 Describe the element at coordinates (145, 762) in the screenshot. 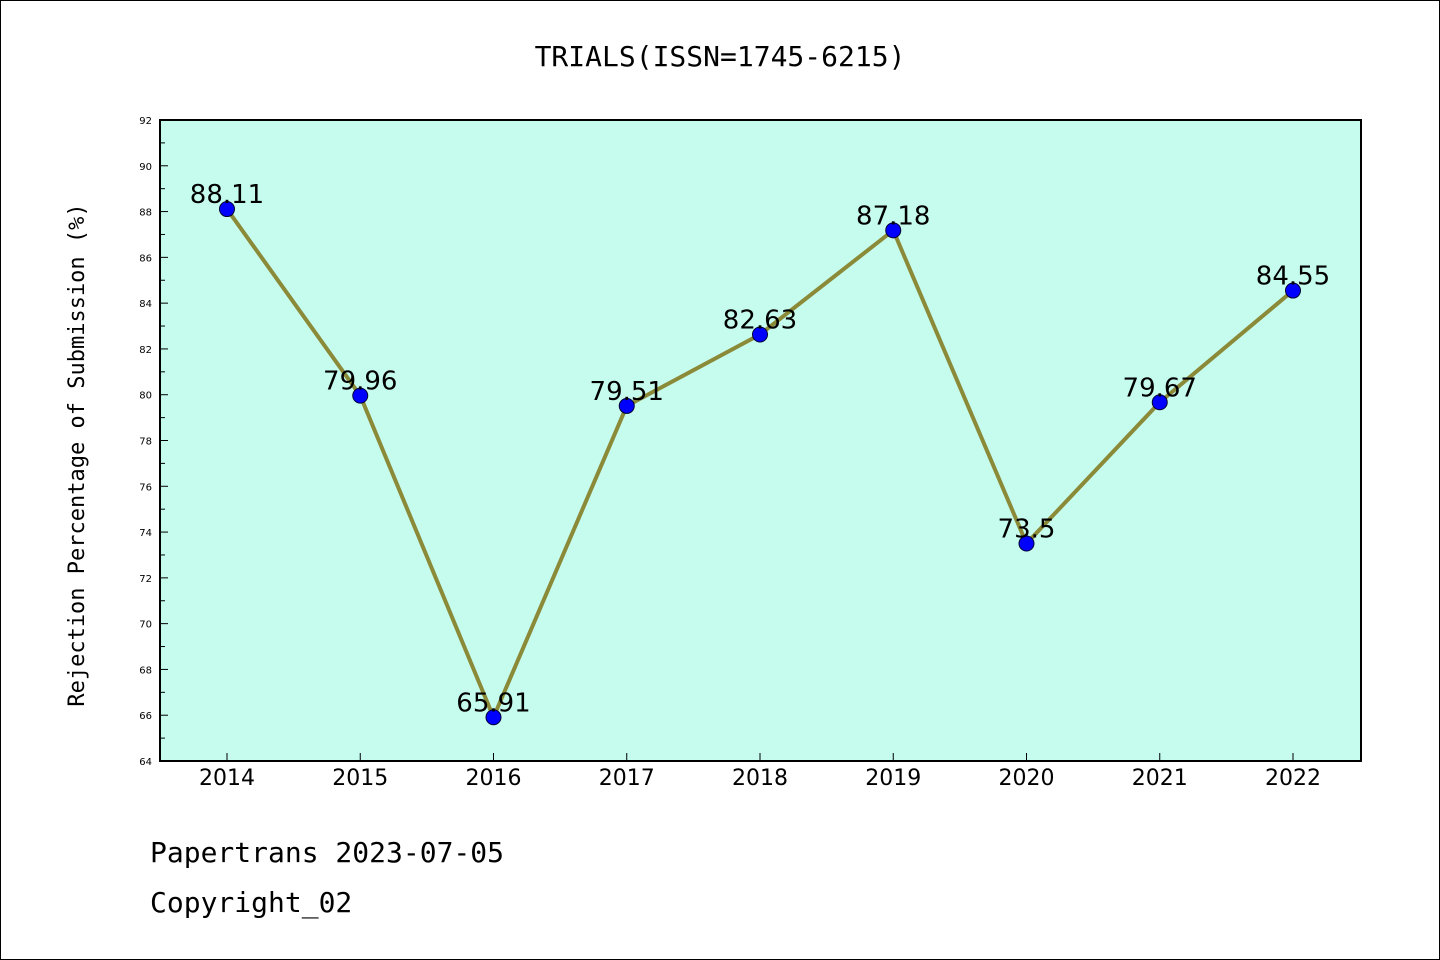

I see `y-tick-label: 64` at that location.